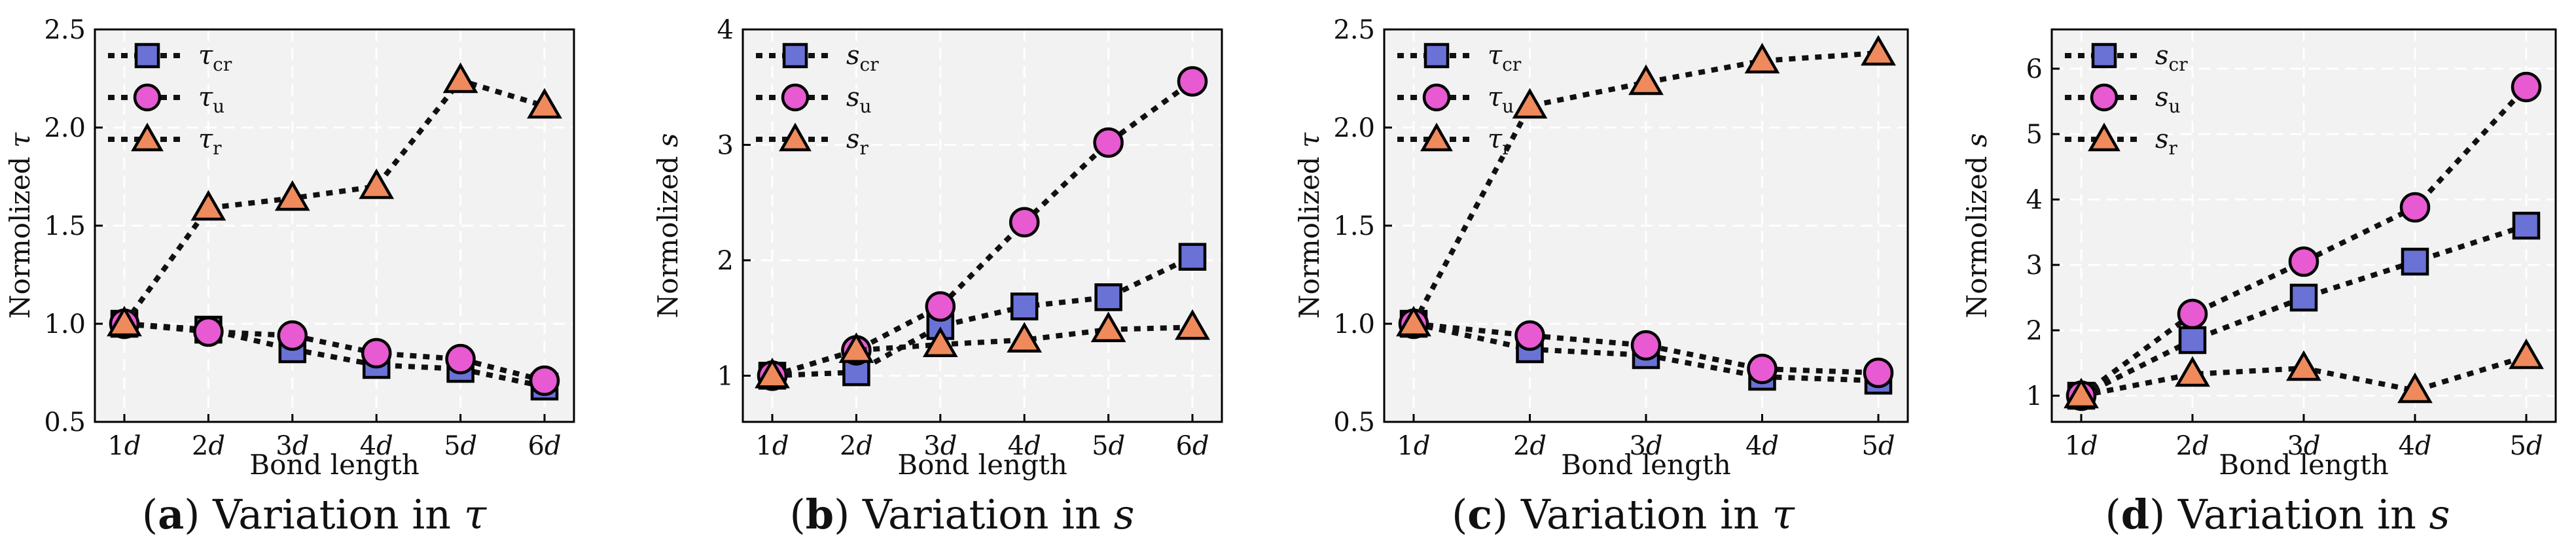  Describe the element at coordinates (866, 106) in the screenshot. I see `legend-subscript: u` at that location.